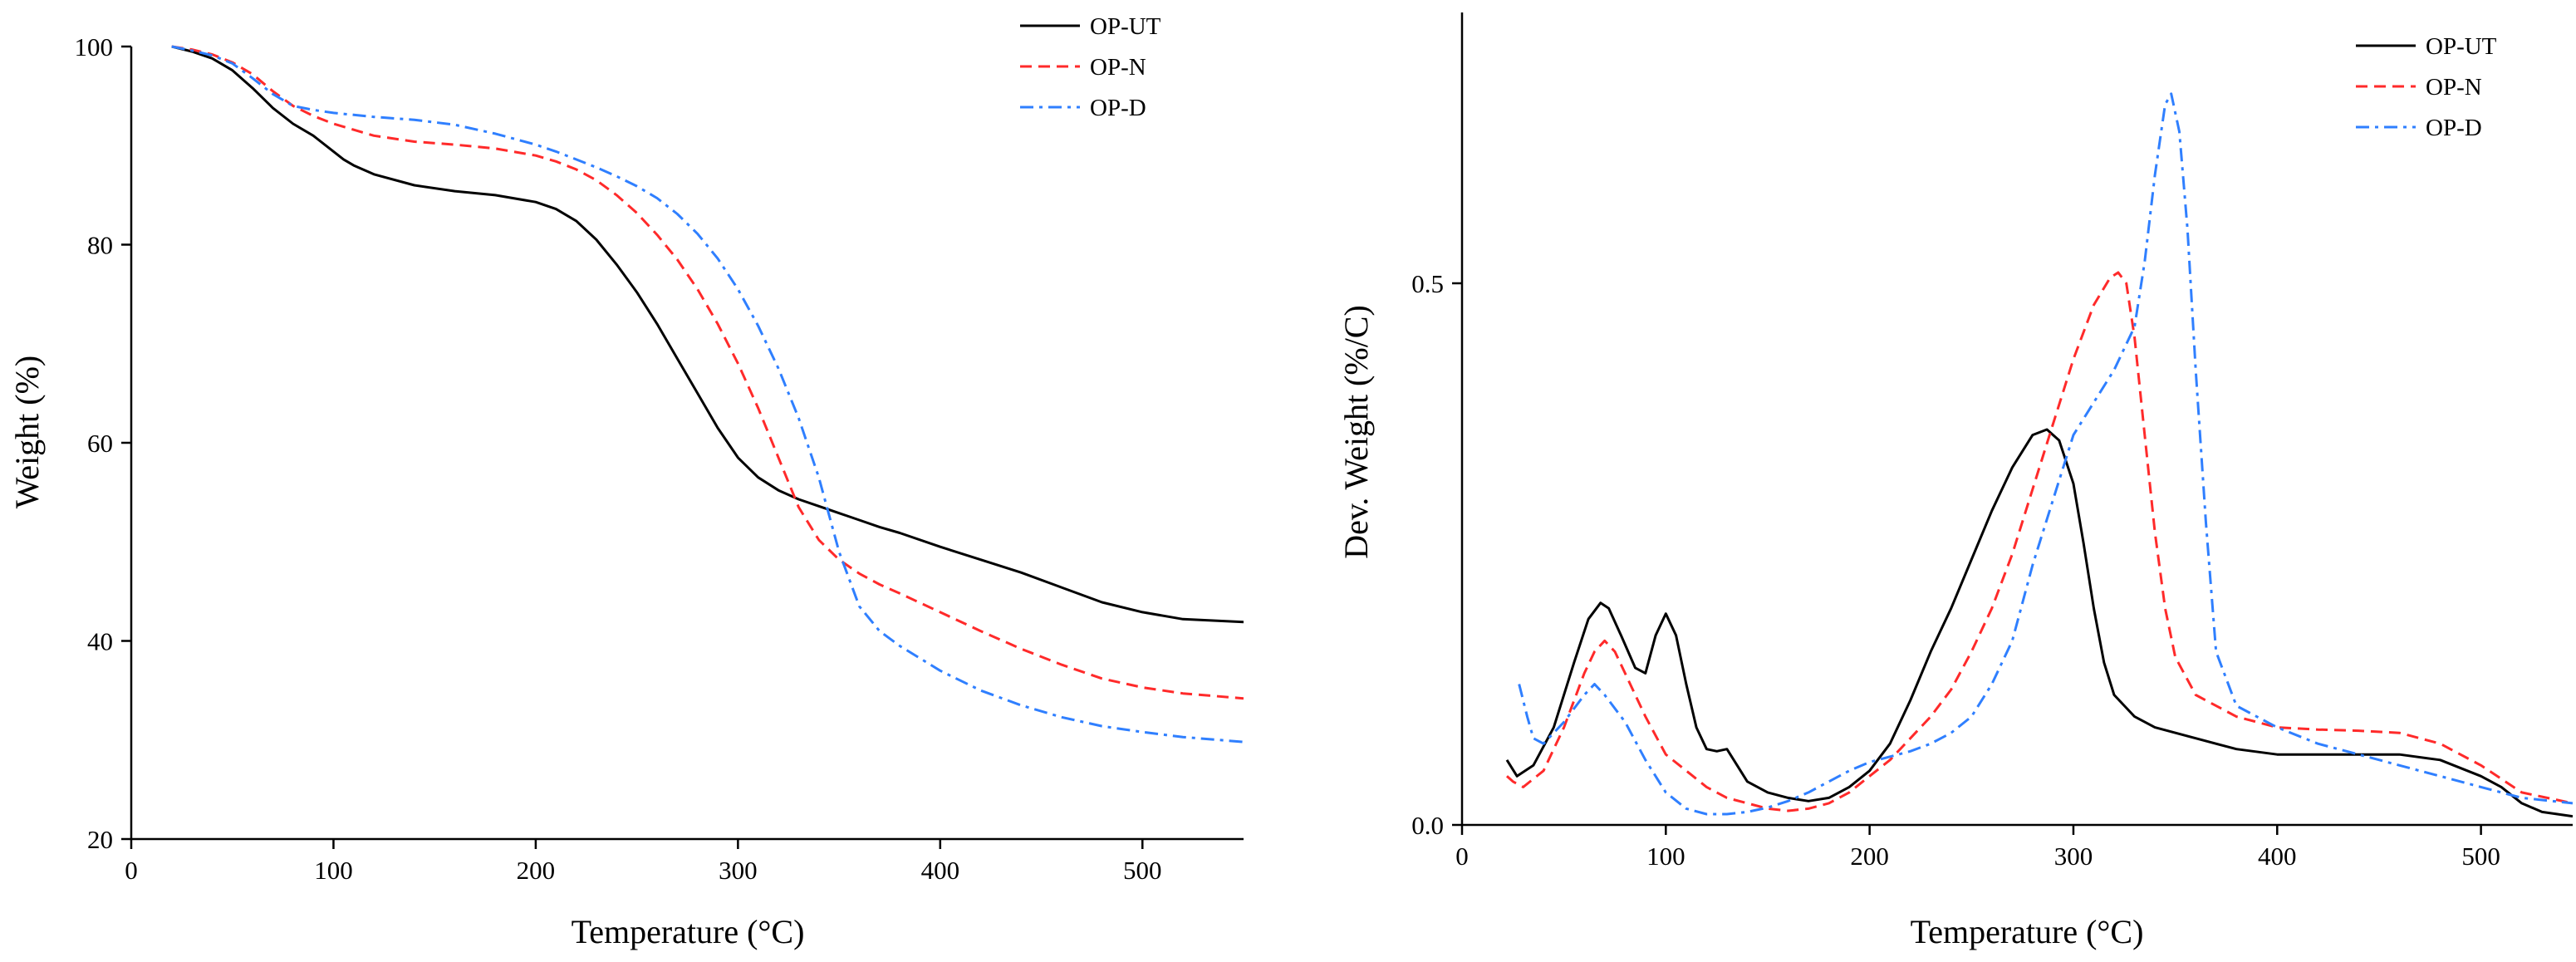 Image resolution: width=2576 pixels, height=962 pixels. What do you see at coordinates (100, 245) in the screenshot?
I see `y-tick-label: 80` at bounding box center [100, 245].